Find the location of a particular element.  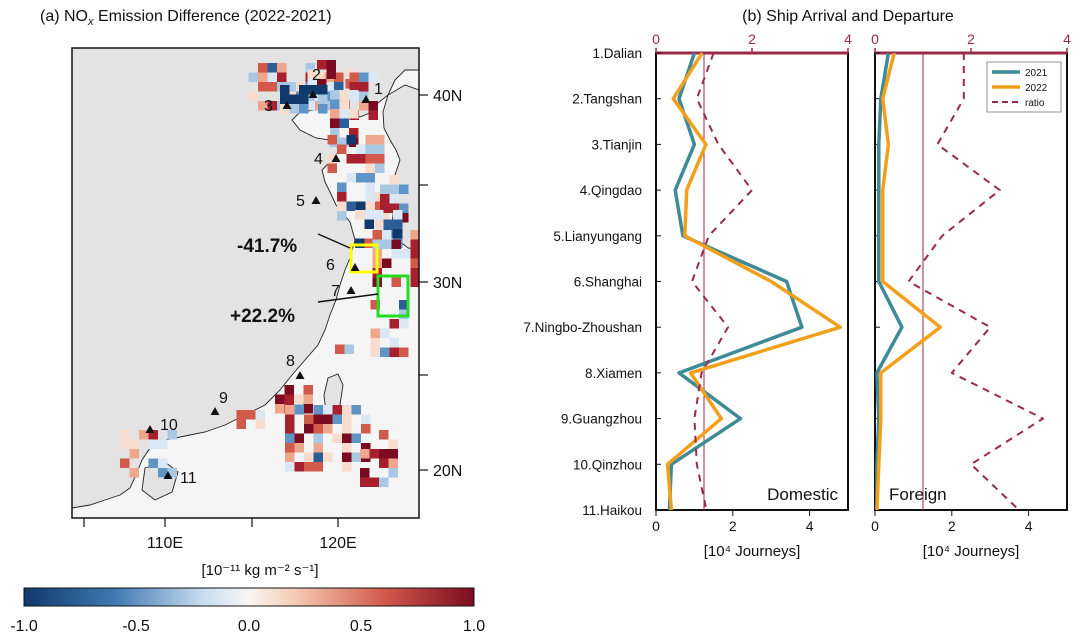

colorbar-tick: 0.5 is located at coordinates (361, 626).